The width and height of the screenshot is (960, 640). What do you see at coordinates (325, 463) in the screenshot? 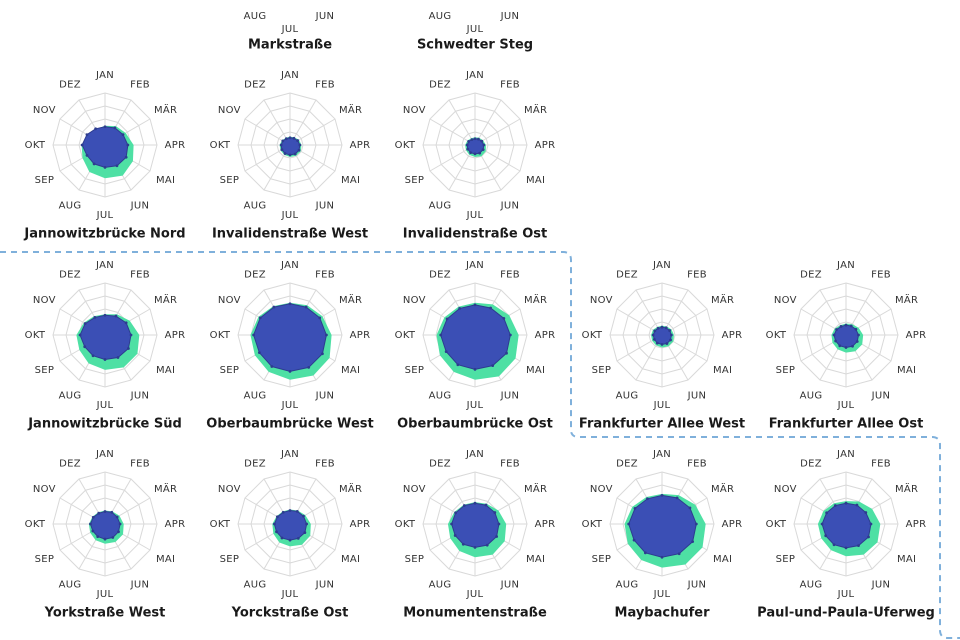
I see `month-label: FEB` at bounding box center [325, 463].